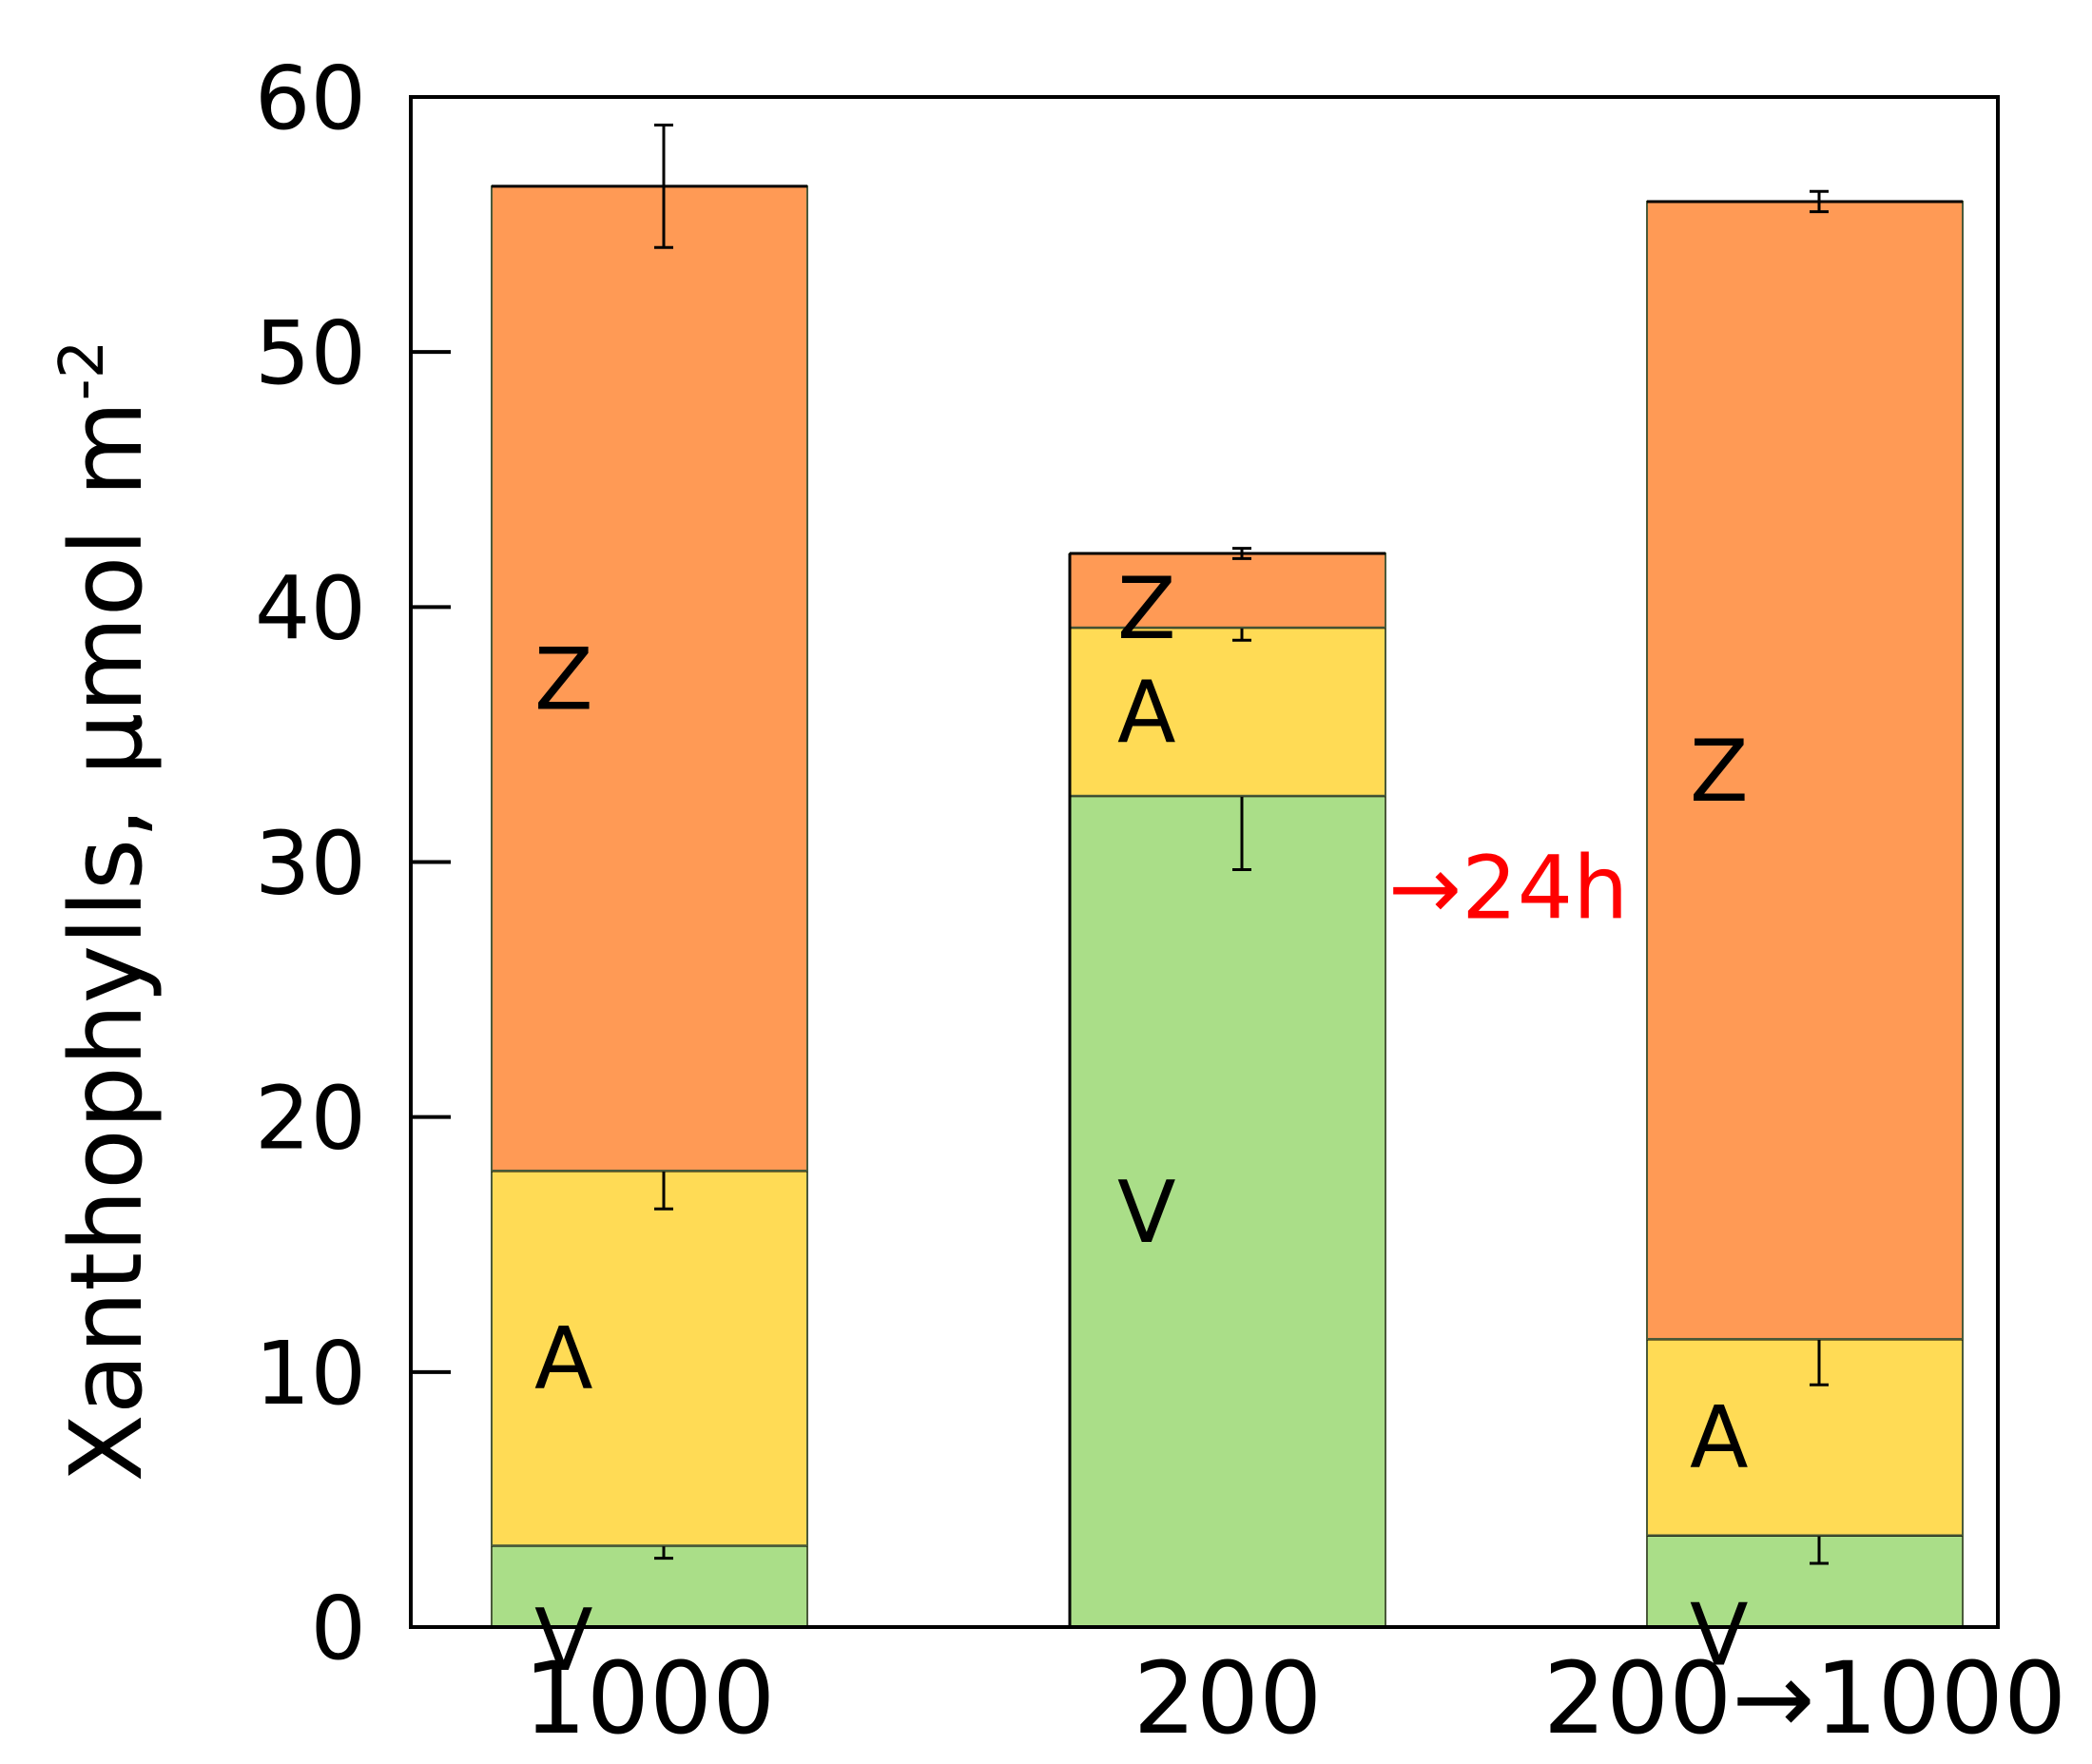  Describe the element at coordinates (1508, 888) in the screenshot. I see `annotation-0: →24h` at that location.